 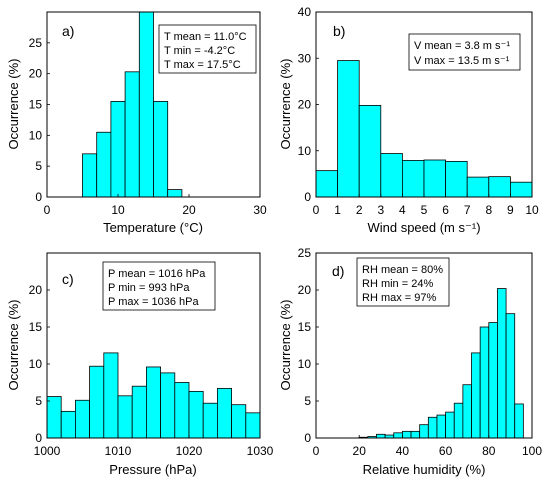 I want to click on panel-label: a), so click(x=68, y=31).